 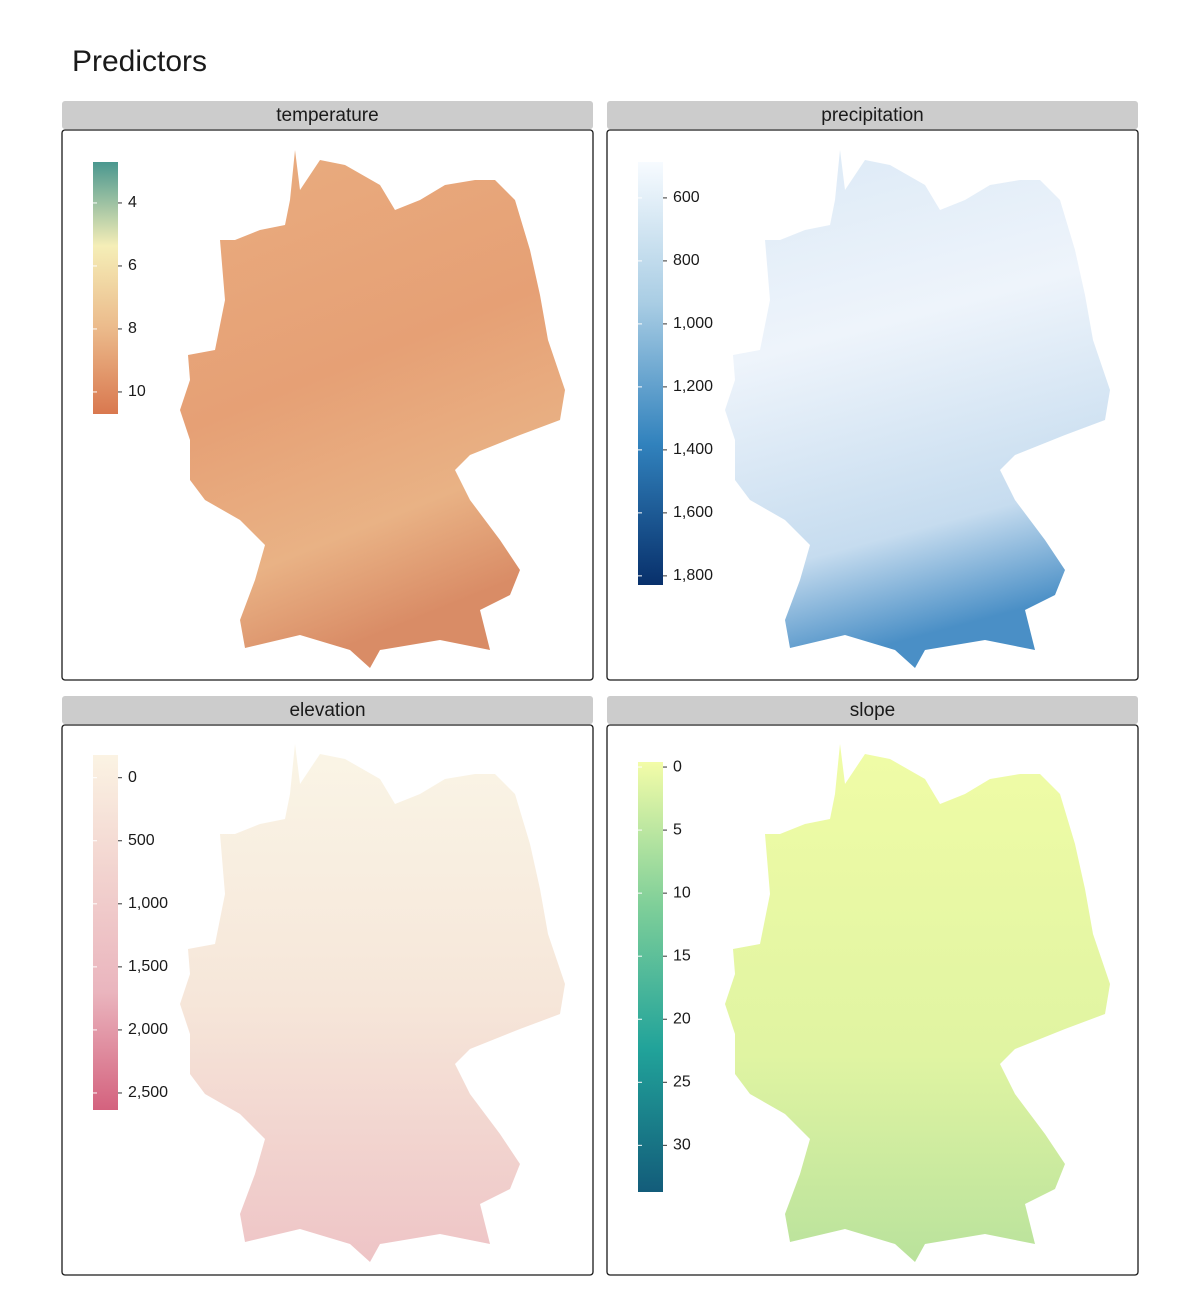 I want to click on colorbar-label: 8, so click(x=132, y=328).